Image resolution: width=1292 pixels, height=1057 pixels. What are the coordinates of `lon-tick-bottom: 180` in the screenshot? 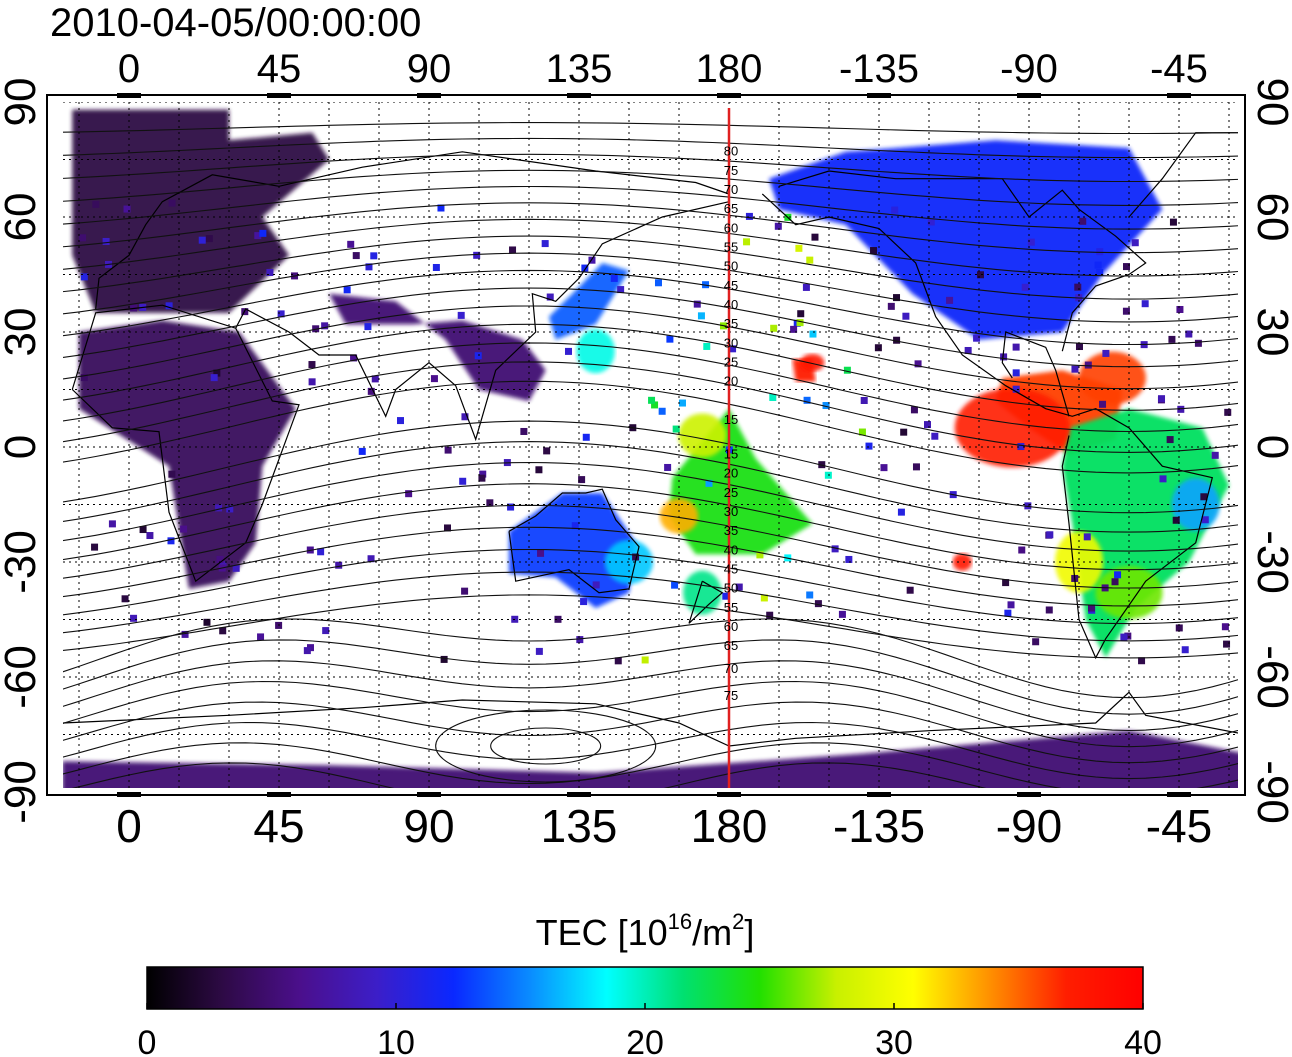 It's located at (729, 826).